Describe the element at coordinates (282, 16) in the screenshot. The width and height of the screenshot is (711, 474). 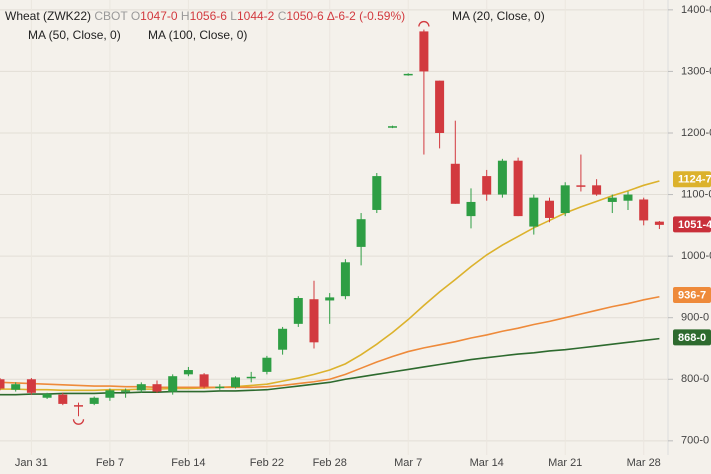
I see `field-key: C` at that location.